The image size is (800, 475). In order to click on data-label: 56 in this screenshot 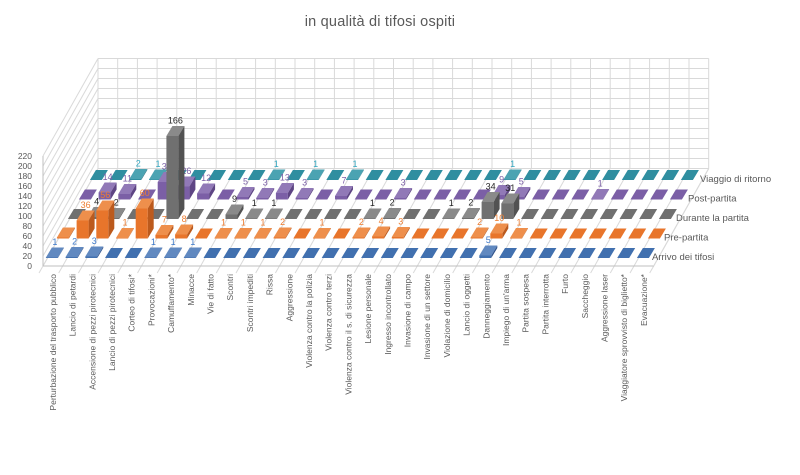, I will do `click(105, 195)`.